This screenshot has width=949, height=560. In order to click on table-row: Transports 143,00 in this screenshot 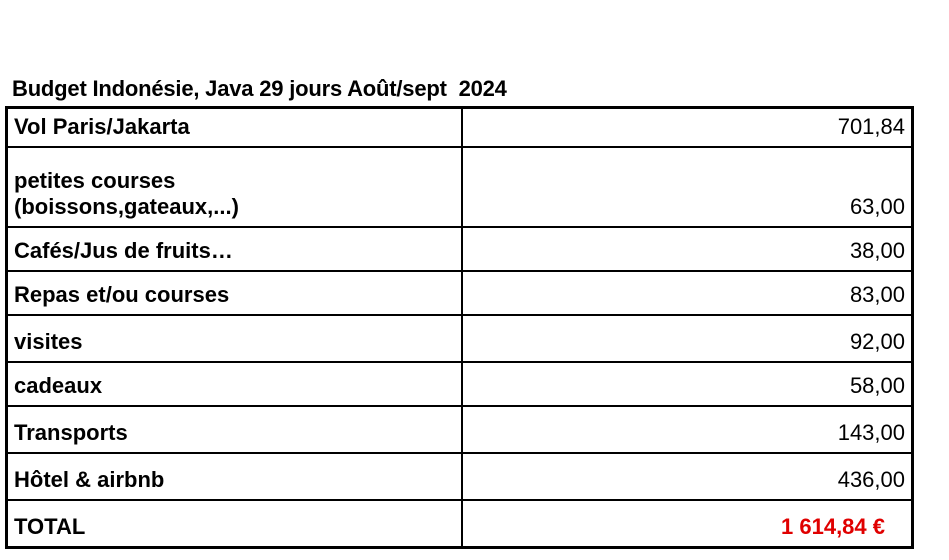, I will do `click(459, 429)`.